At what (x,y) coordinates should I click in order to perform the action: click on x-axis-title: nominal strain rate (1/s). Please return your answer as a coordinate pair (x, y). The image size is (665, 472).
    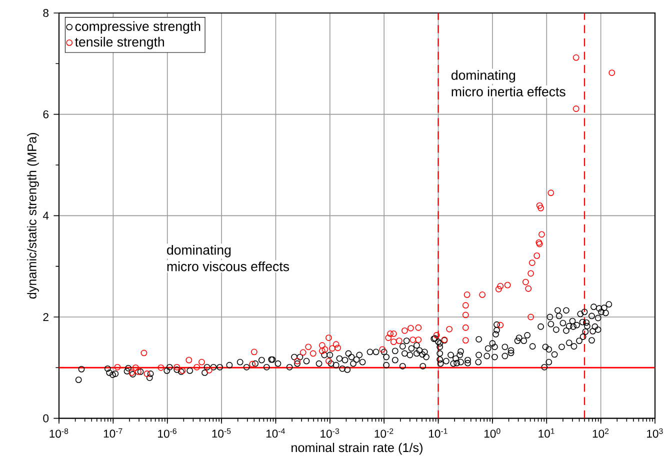
    Looking at the image, I should click on (357, 448).